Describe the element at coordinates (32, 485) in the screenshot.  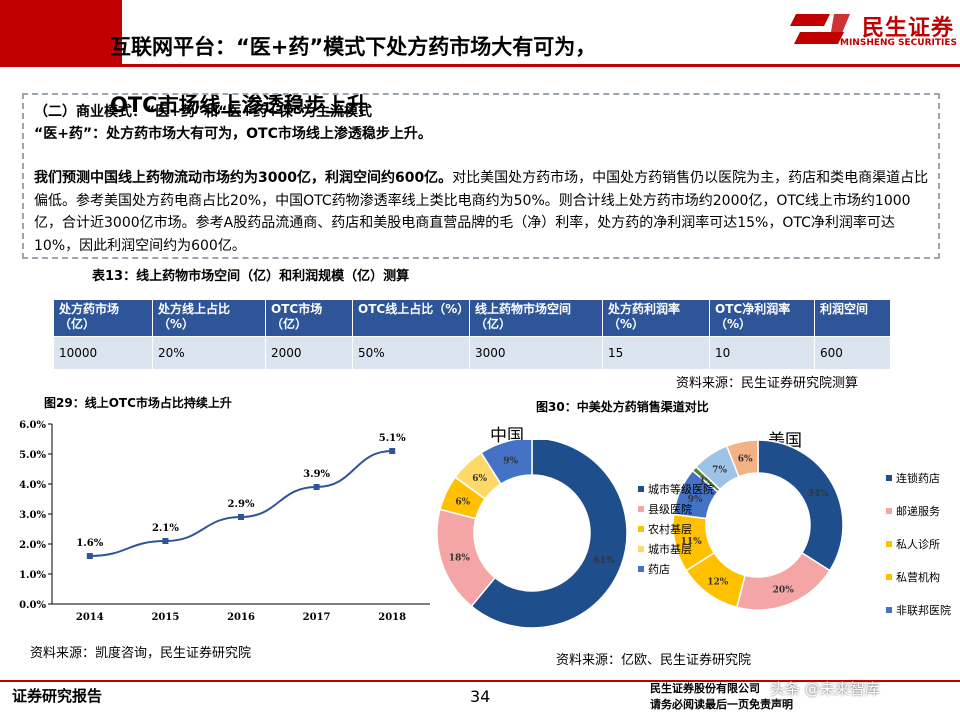
I see `y-tick-label: 4.0%` at that location.